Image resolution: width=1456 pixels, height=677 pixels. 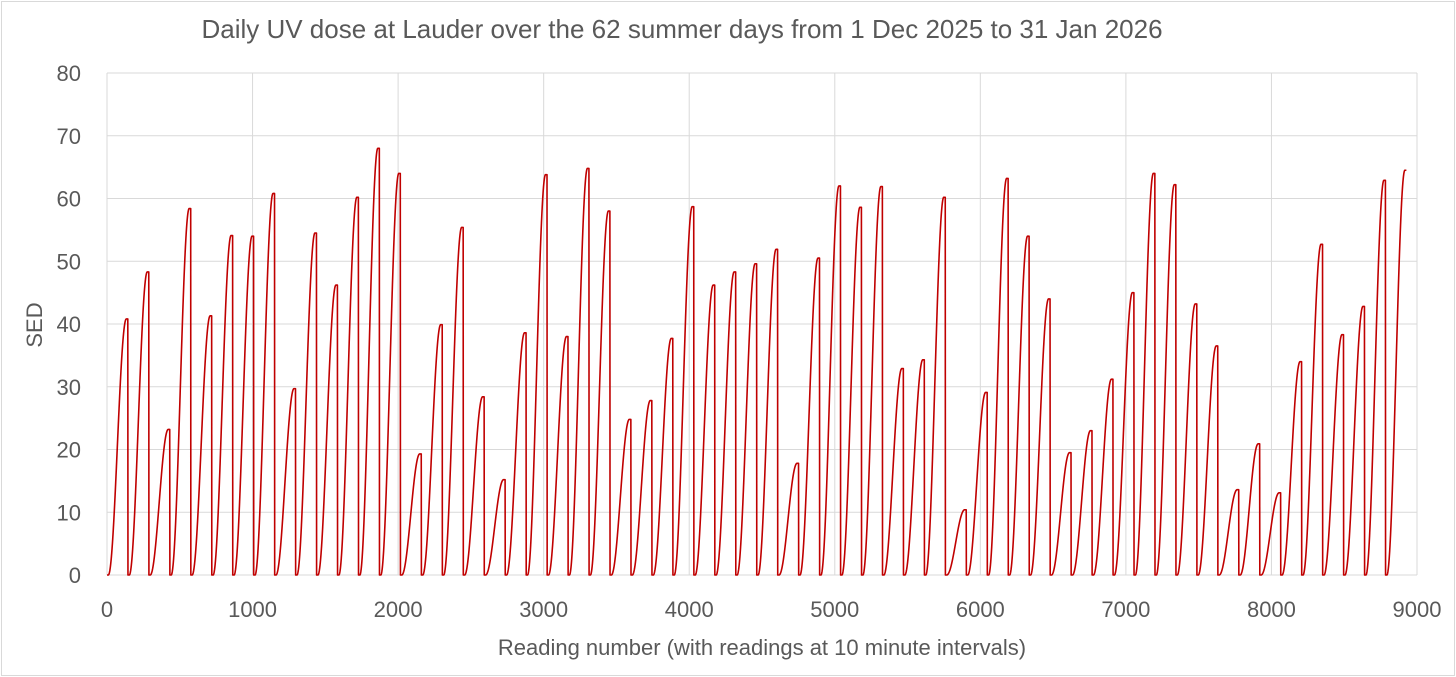 I want to click on y-tick-label: 50, so click(x=69, y=261).